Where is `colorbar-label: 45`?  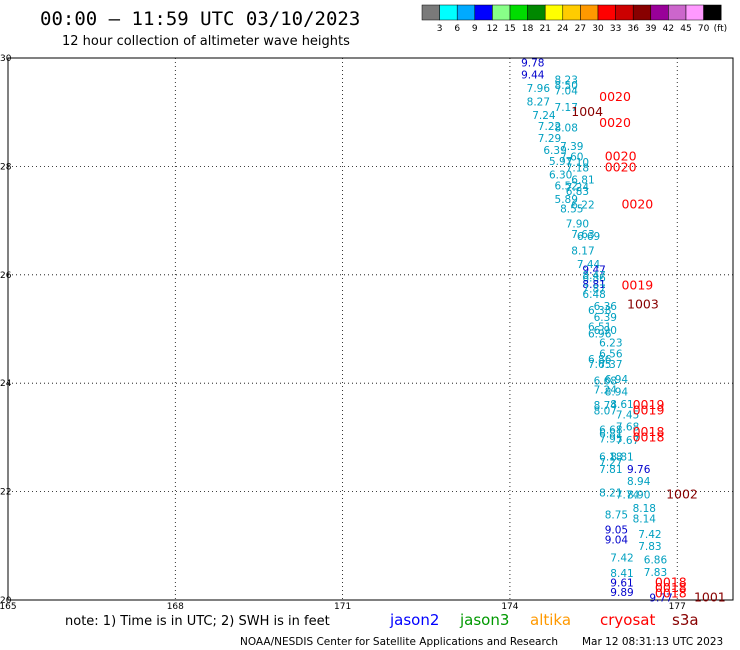
colorbar-label: 45 is located at coordinates (685, 29).